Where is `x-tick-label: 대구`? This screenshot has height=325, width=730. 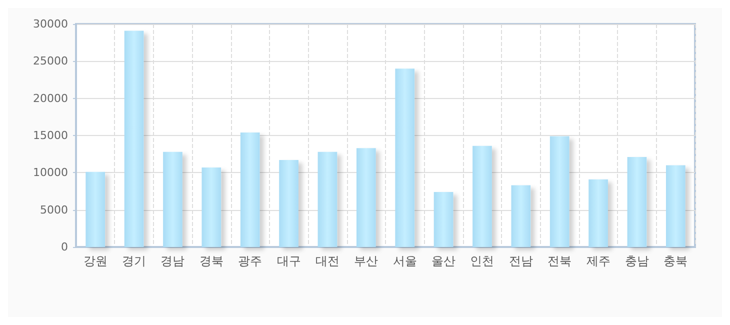 x-tick-label: 대구 is located at coordinates (288, 261).